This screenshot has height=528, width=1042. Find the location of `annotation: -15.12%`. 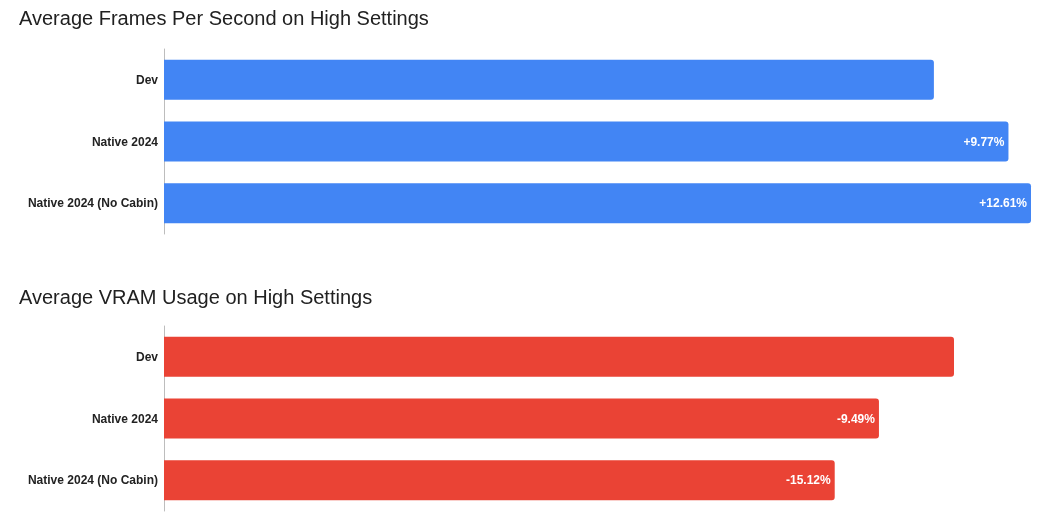

annotation: -15.12% is located at coordinates (809, 480).